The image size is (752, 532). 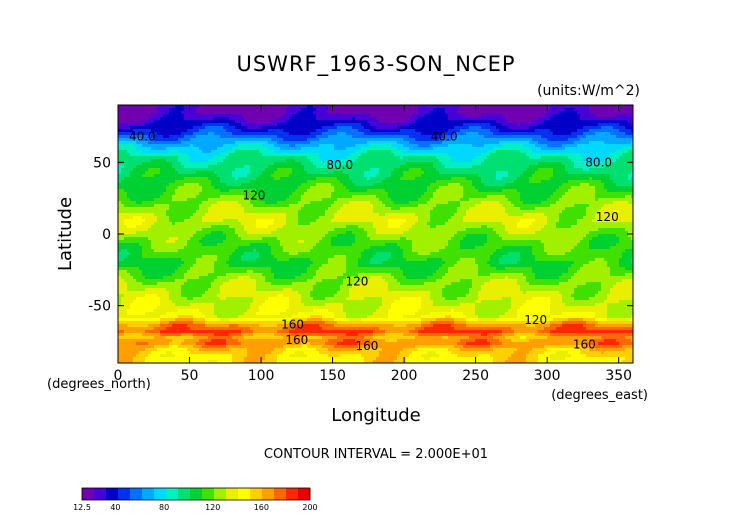 What do you see at coordinates (363, 140) in the screenshot?
I see `field-cell-1973` at bounding box center [363, 140].